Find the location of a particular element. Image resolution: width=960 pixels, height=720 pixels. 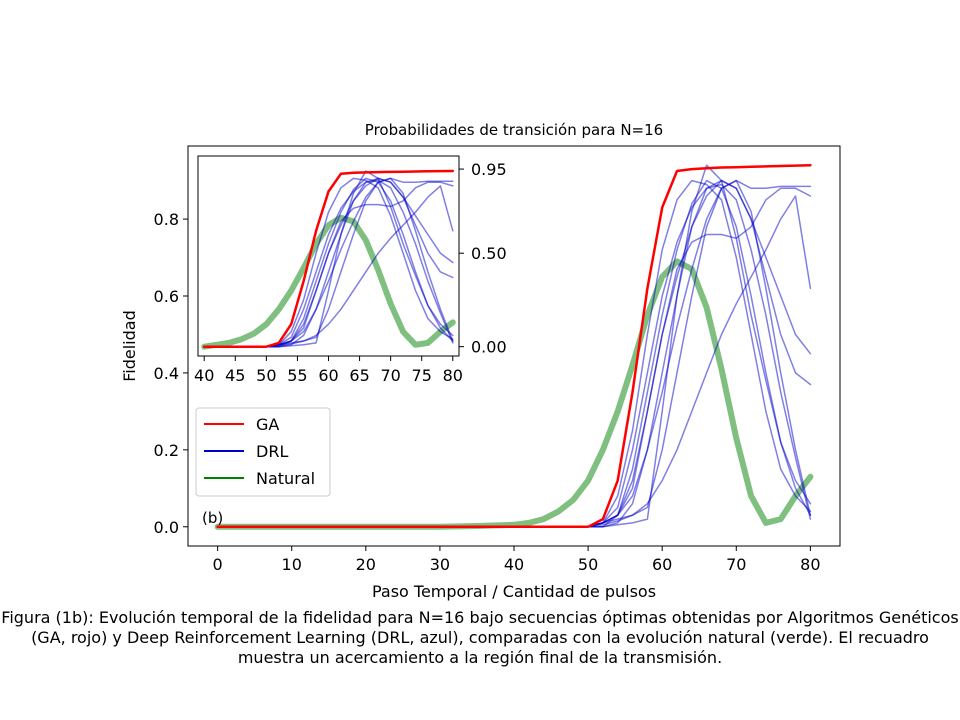

x-axis: 0 10 20 30 40 50 60 70 80 is located at coordinates (517, 560).